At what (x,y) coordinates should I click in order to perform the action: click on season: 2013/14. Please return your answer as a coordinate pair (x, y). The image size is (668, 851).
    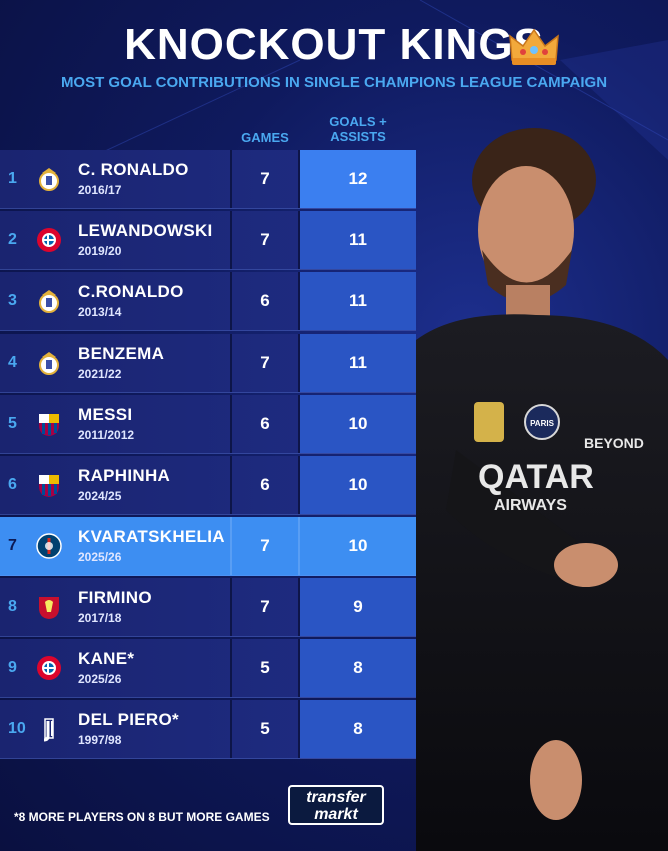
    Looking at the image, I should click on (100, 312).